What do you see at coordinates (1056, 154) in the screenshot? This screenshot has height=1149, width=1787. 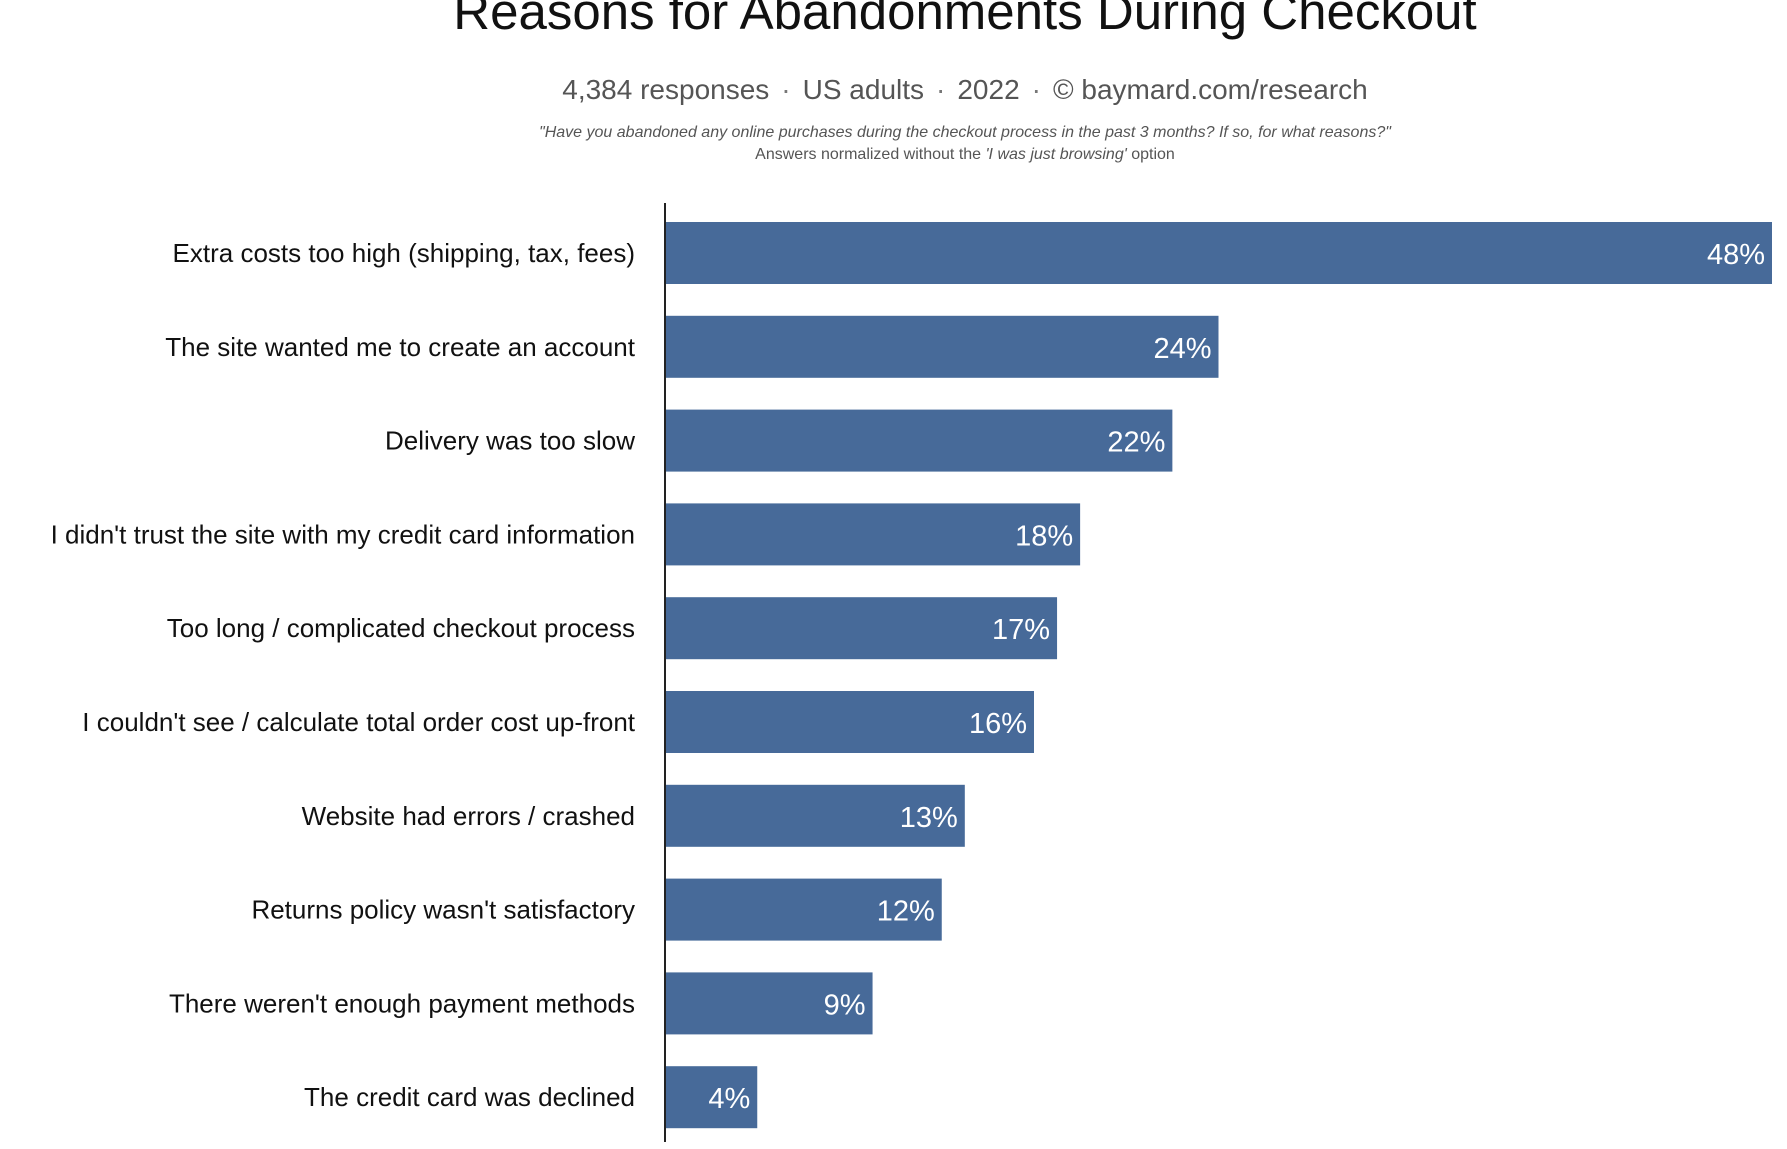 I see `note-option: 'I was just browsing'` at bounding box center [1056, 154].